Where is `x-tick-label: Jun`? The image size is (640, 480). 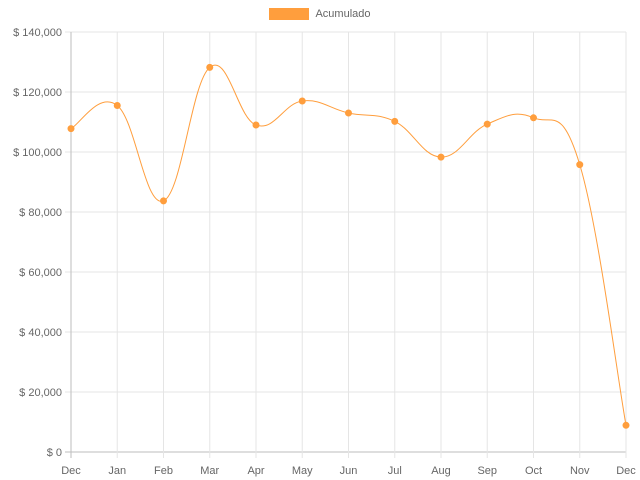
x-tick-label: Jun is located at coordinates (349, 471).